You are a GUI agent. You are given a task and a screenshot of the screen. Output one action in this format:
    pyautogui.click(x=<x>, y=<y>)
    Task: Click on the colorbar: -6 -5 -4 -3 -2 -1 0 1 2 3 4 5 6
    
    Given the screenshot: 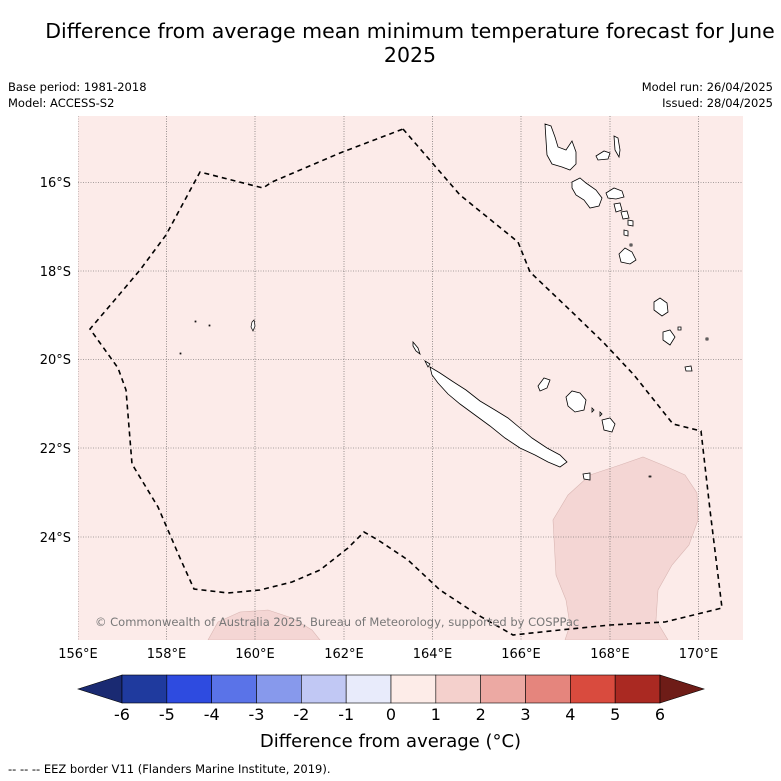 What is the action you would take?
    pyautogui.click(x=391, y=699)
    